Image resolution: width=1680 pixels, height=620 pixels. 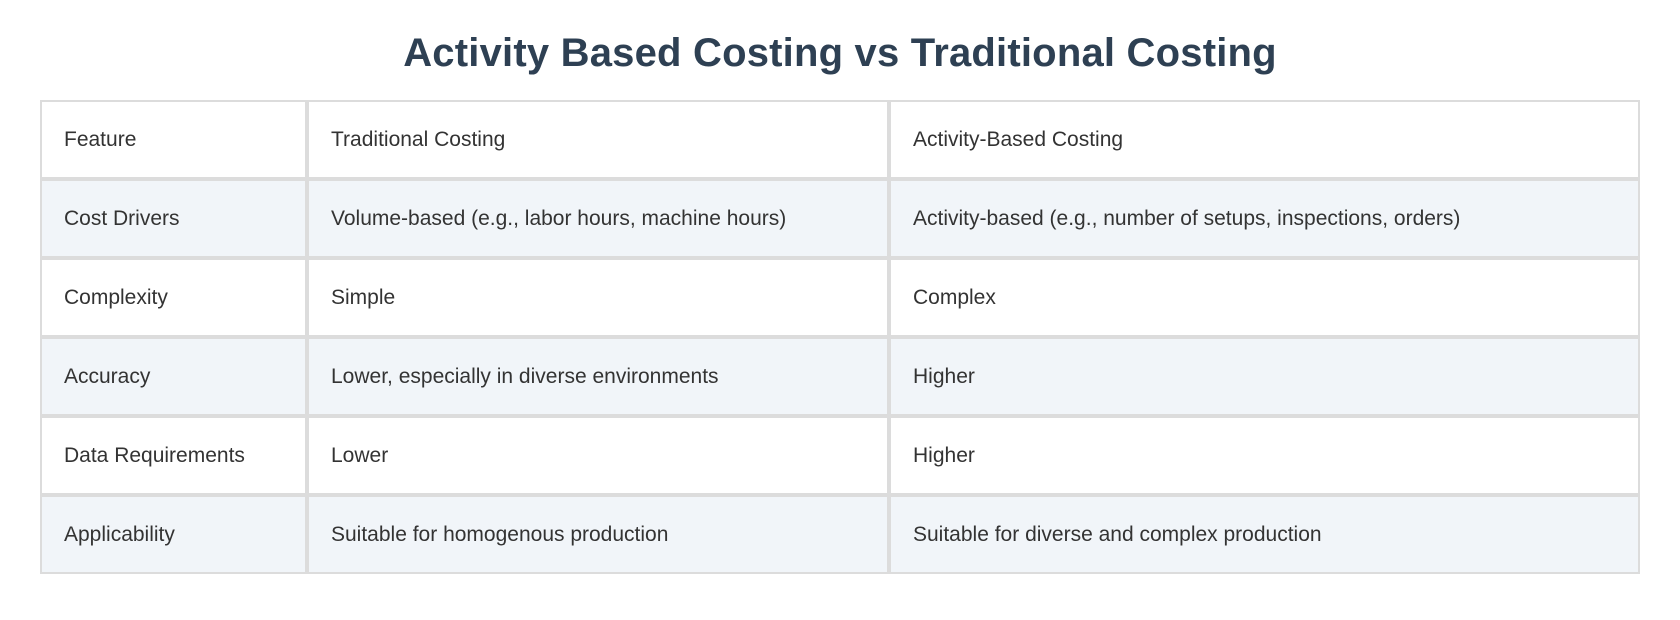 I want to click on cell-applicability-traditional: Suitable for homogenous production, so click(x=598, y=535).